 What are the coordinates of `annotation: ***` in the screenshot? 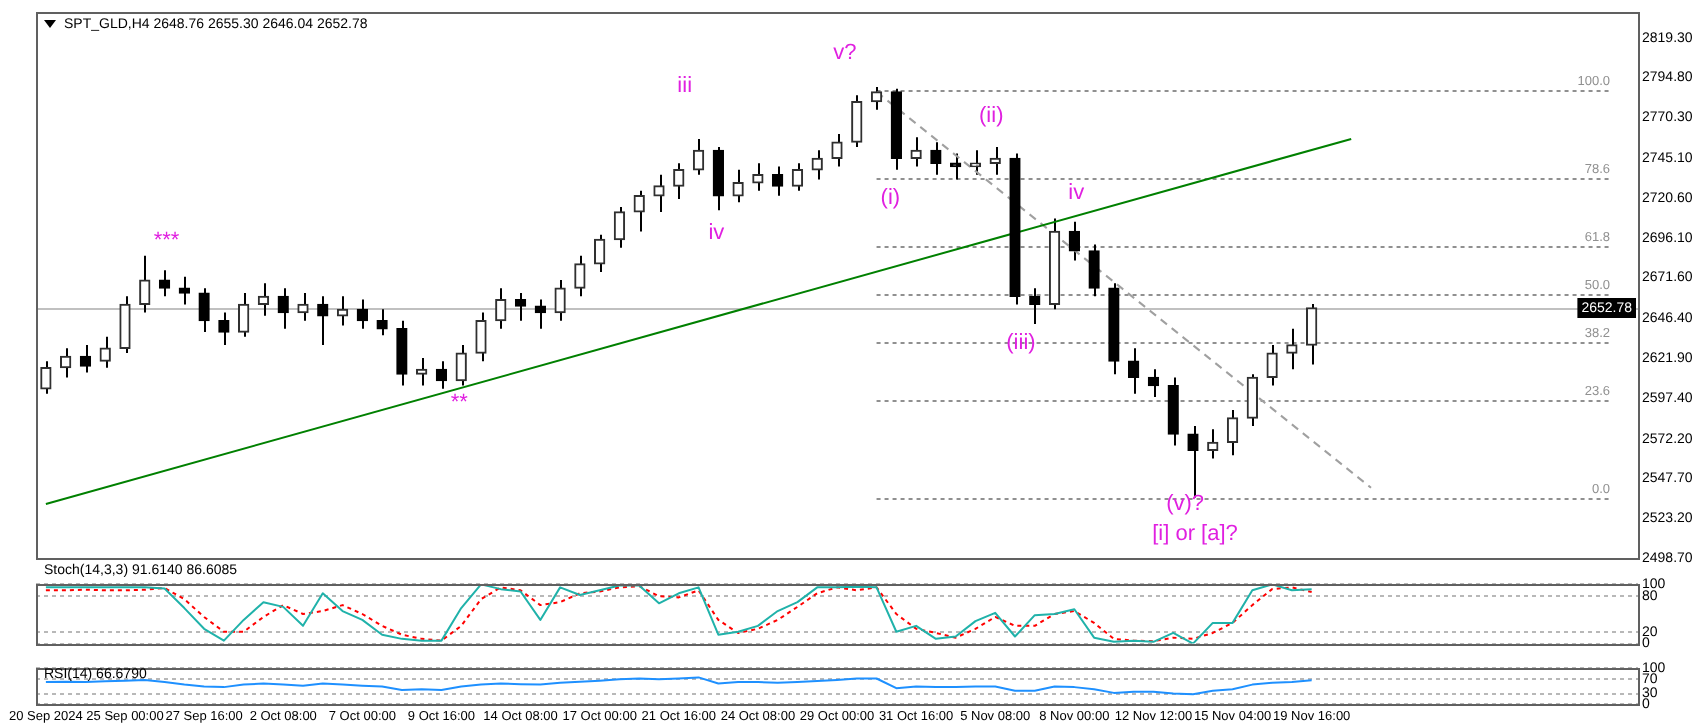 It's located at (167, 240).